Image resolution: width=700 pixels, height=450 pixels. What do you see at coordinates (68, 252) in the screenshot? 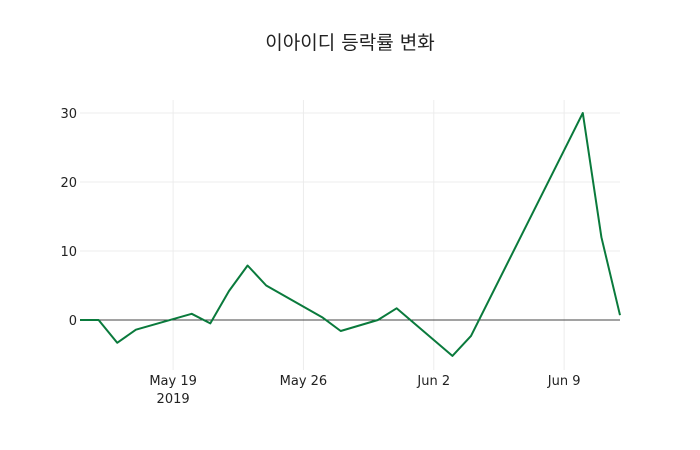
I see `y-tick-label: 10` at bounding box center [68, 252].